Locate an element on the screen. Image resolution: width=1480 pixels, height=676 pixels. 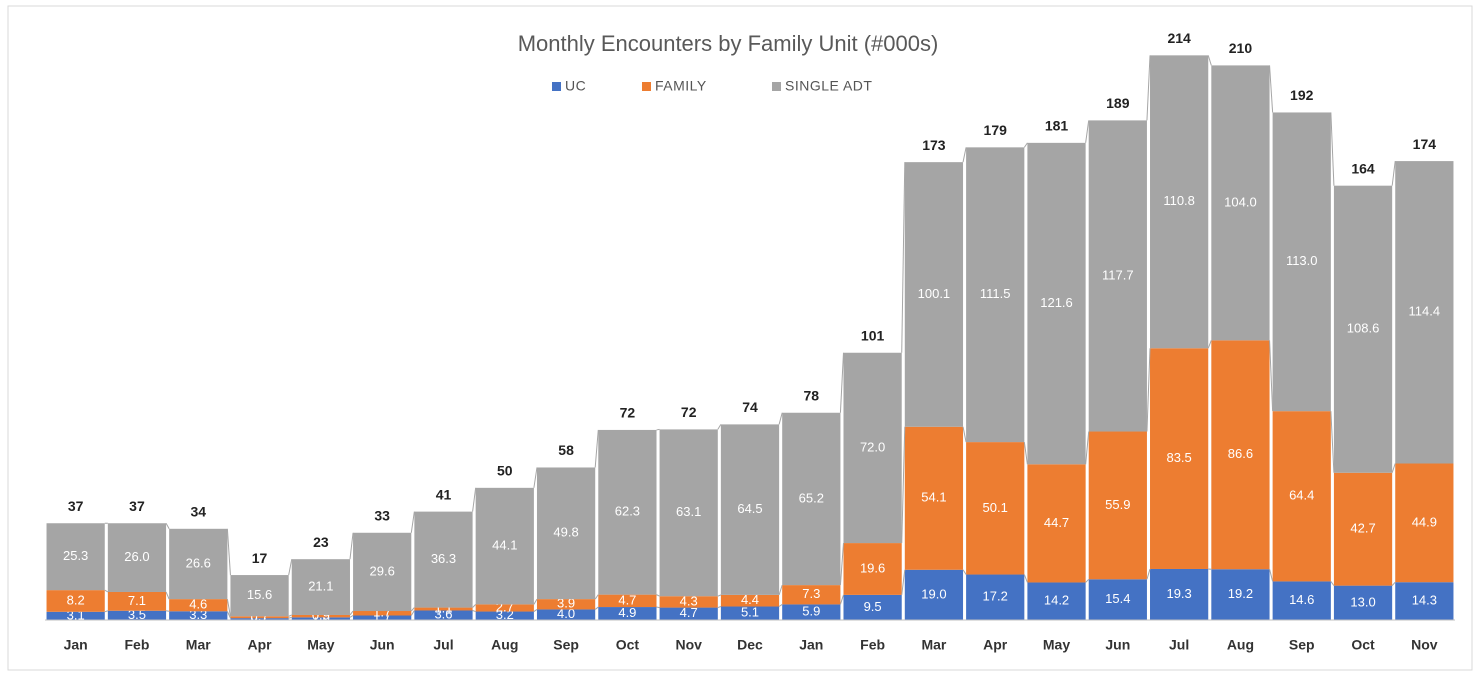
data-label: 64.5 is located at coordinates (749, 508).